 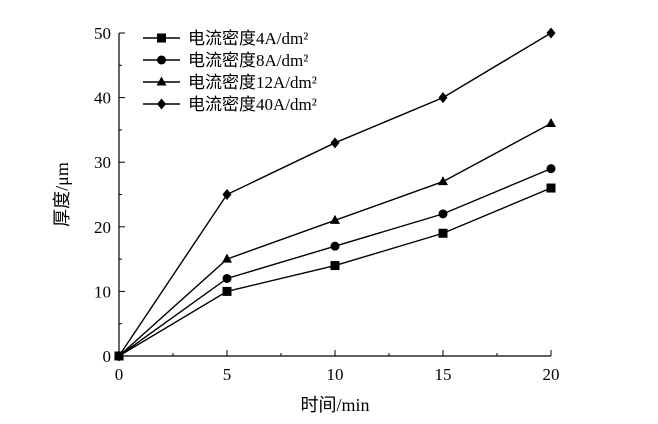 I want to click on legend-item: 电流密度40A/dm², so click(x=230, y=104).